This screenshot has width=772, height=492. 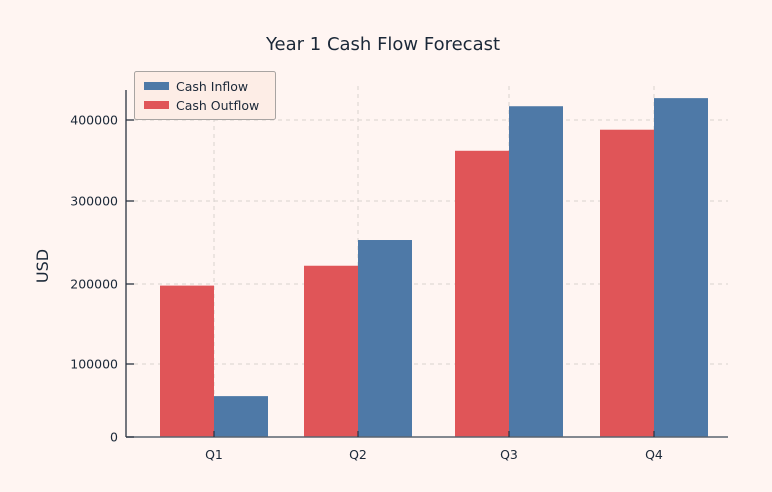 I want to click on y-tick-label: 0, so click(x=114, y=437).